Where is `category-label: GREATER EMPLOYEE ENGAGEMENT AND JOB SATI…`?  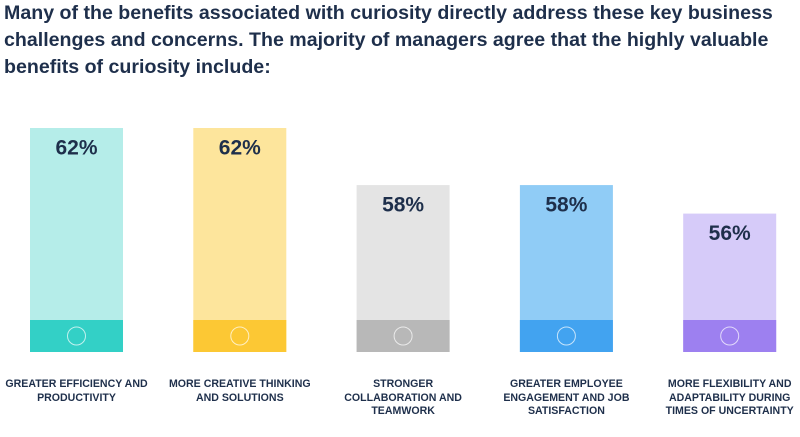
category-label: GREATER EMPLOYEE ENGAGEMENT AND JOB SATI… is located at coordinates (566, 397).